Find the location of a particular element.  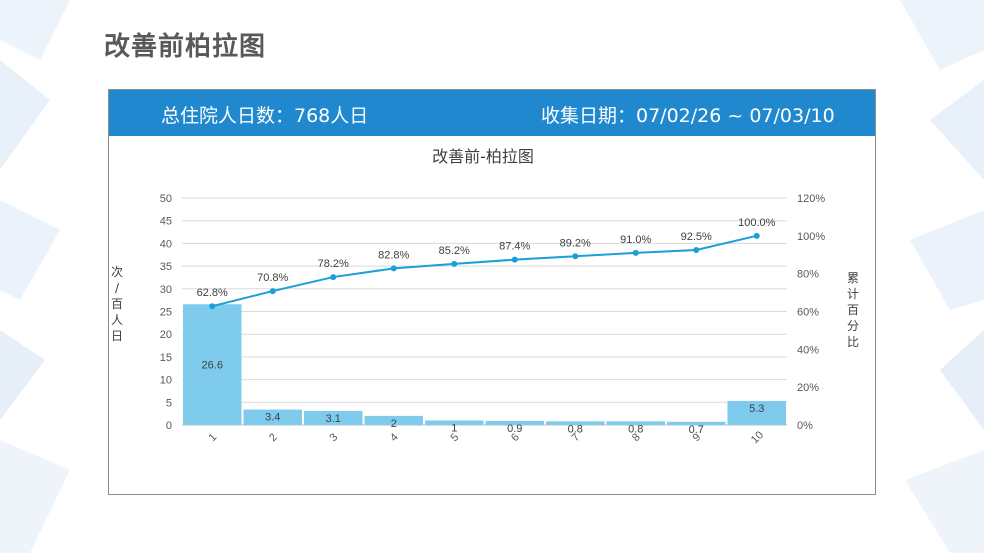

y-tick-label: 15 is located at coordinates (166, 358).